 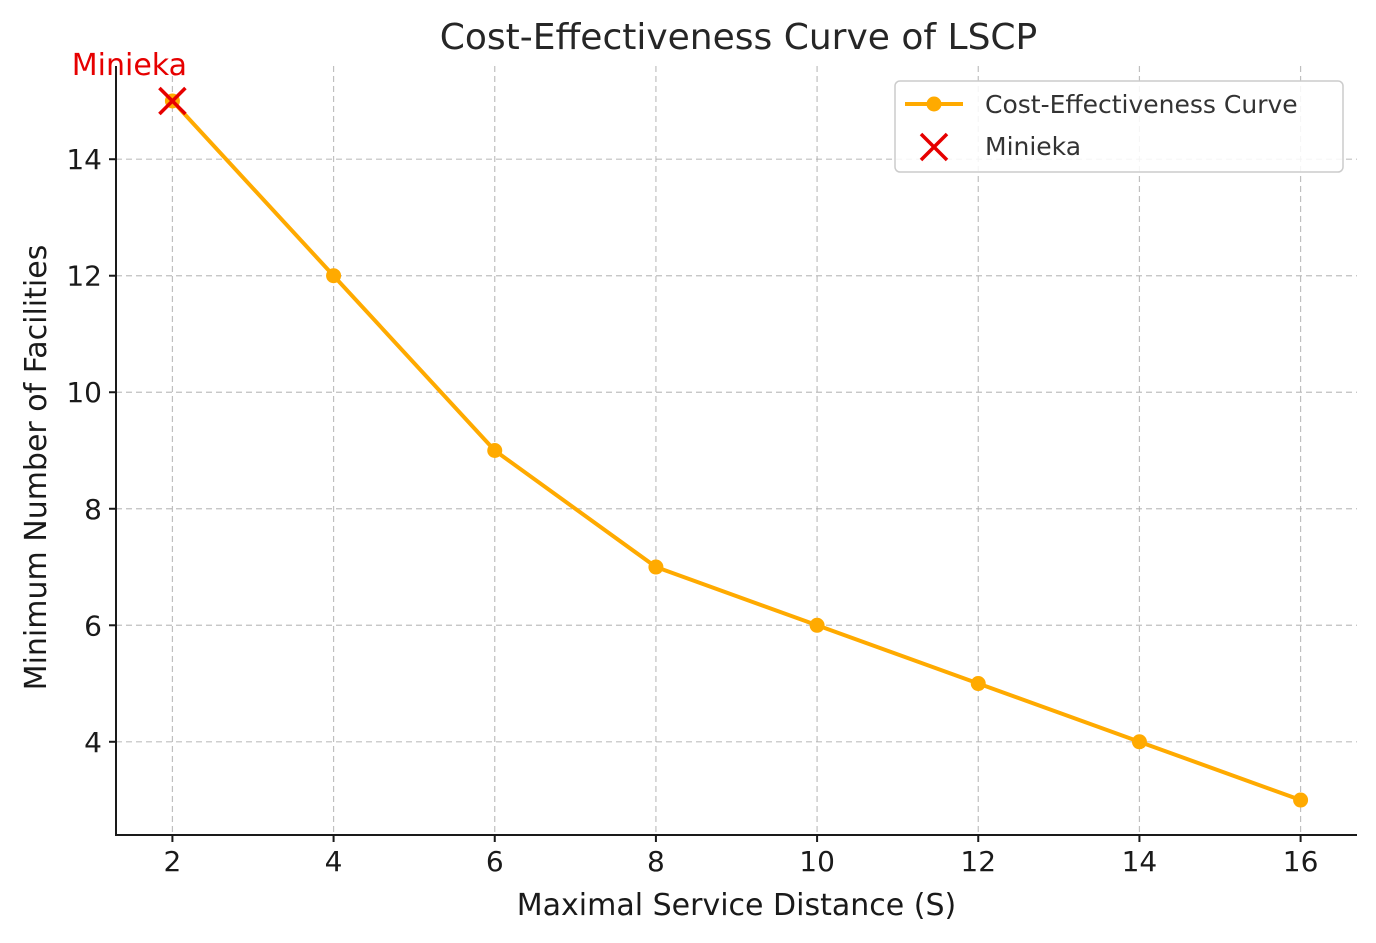 I want to click on y-tick-label: 4, so click(x=93, y=742).